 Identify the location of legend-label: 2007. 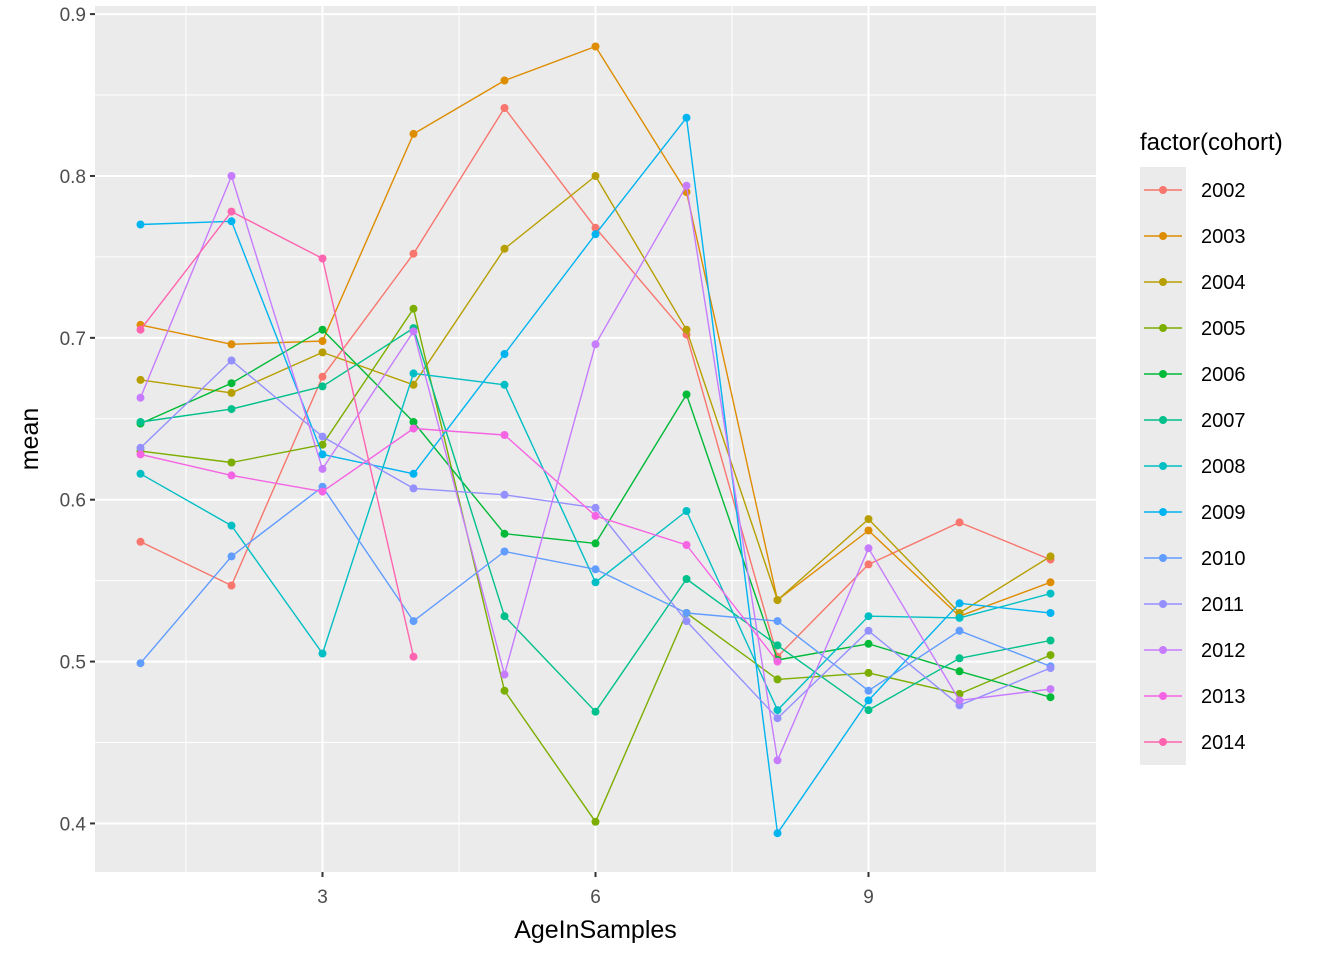
(1223, 421).